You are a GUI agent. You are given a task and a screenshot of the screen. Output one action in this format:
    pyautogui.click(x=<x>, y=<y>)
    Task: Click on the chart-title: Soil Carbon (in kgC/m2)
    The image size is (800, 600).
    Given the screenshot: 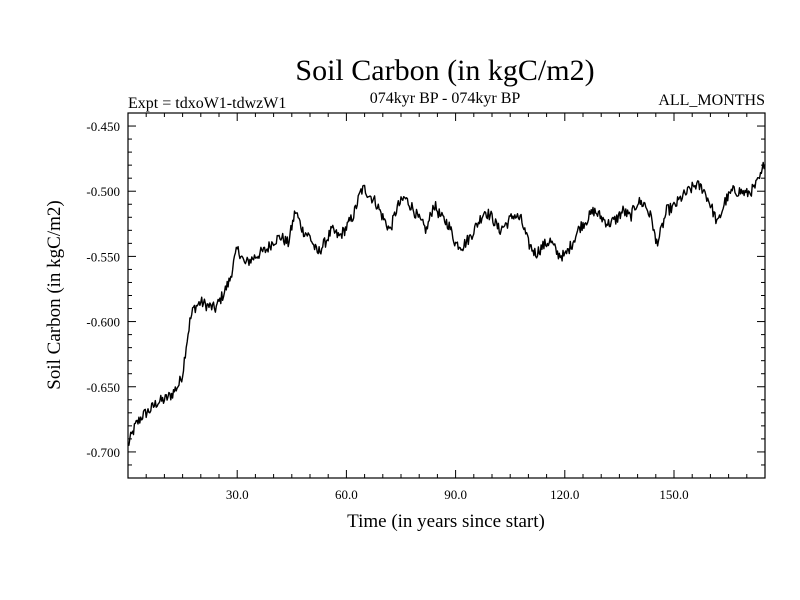 What is the action you would take?
    pyautogui.click(x=444, y=70)
    